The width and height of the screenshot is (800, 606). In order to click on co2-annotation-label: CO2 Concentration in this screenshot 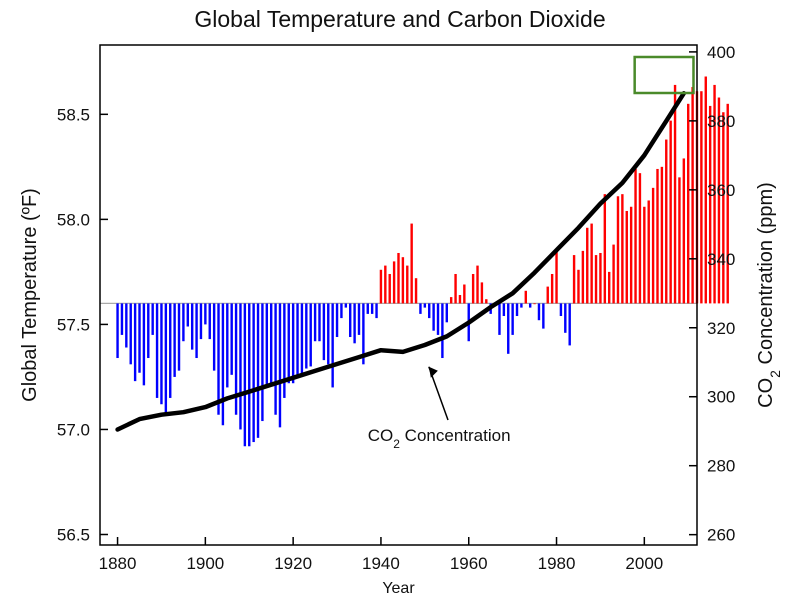, I will do `click(439, 438)`.